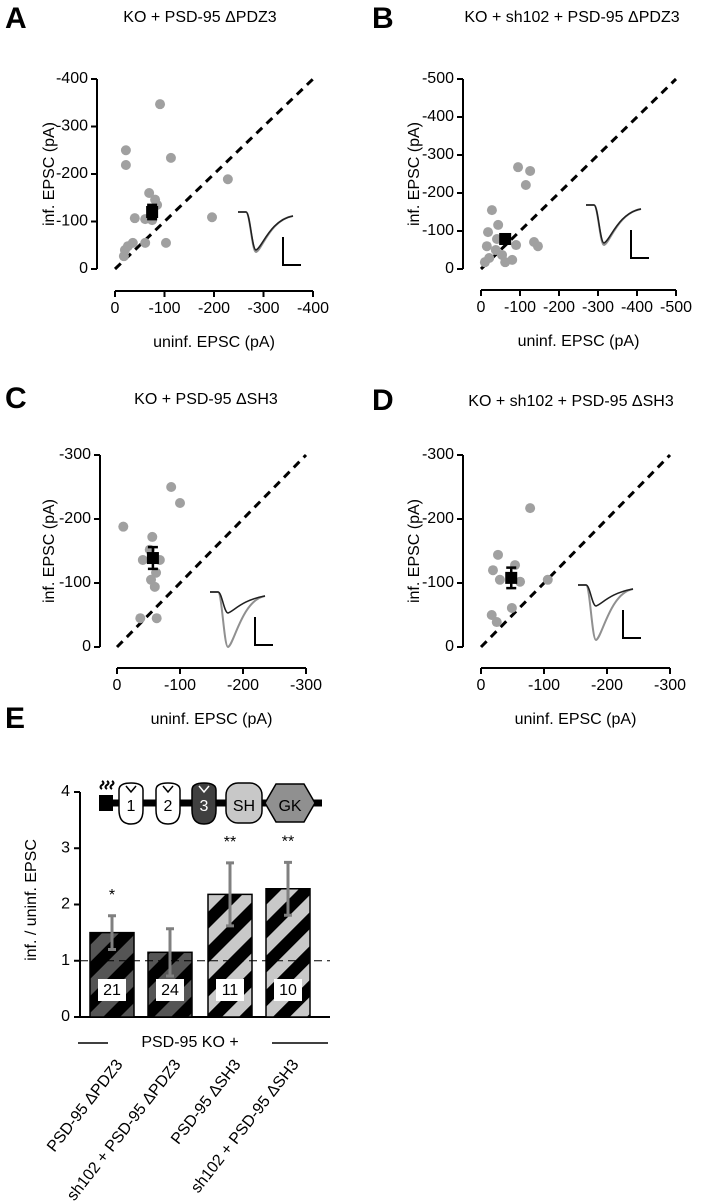  I want to click on y-tick-label: -400, so click(72, 78).